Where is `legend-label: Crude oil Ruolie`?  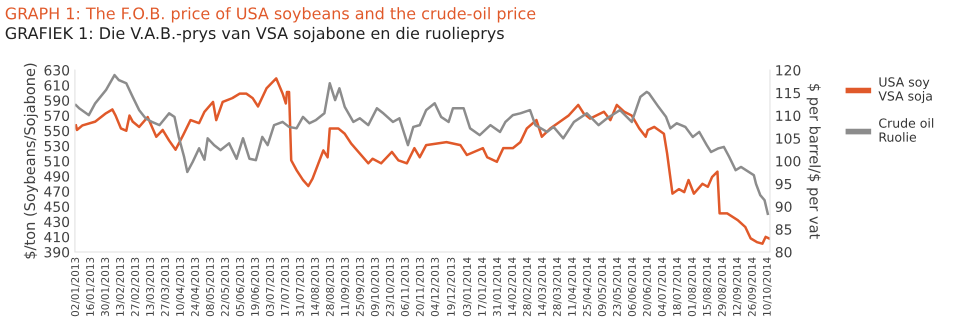 legend-label: Crude oil Ruolie is located at coordinates (906, 130).